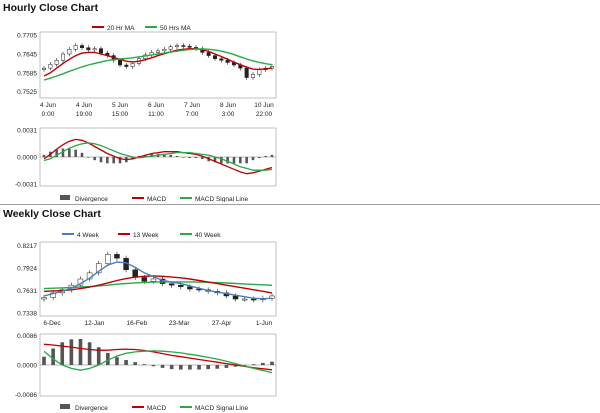  I want to click on hp-x-tick-1: 19:00, so click(84, 114).